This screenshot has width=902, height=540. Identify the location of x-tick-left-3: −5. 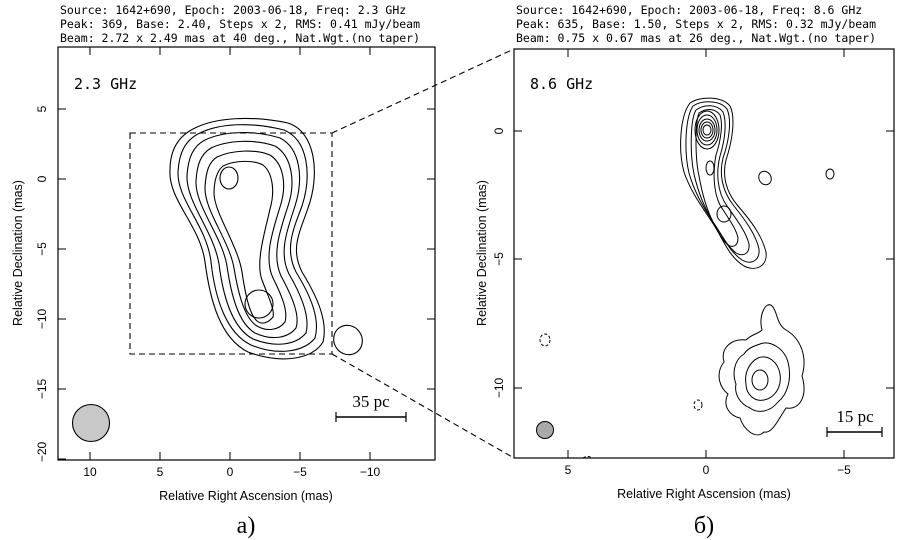
(300, 472).